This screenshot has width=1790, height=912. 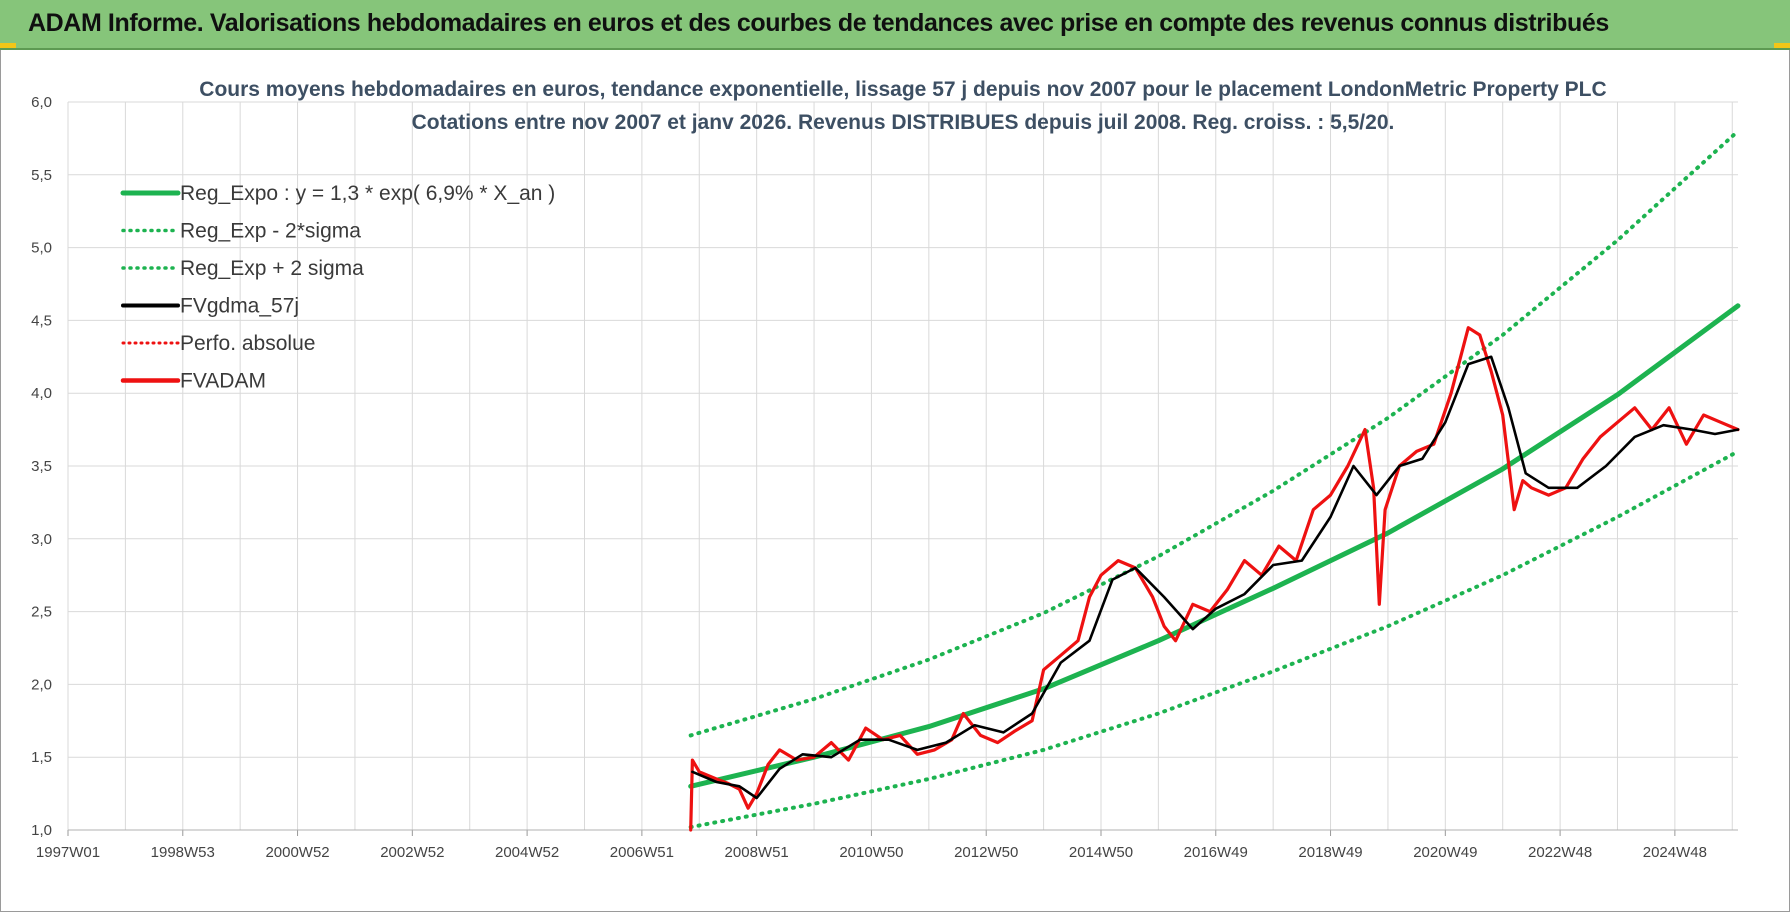 What do you see at coordinates (41, 612) in the screenshot?
I see `y-tick-label: 2,5` at bounding box center [41, 612].